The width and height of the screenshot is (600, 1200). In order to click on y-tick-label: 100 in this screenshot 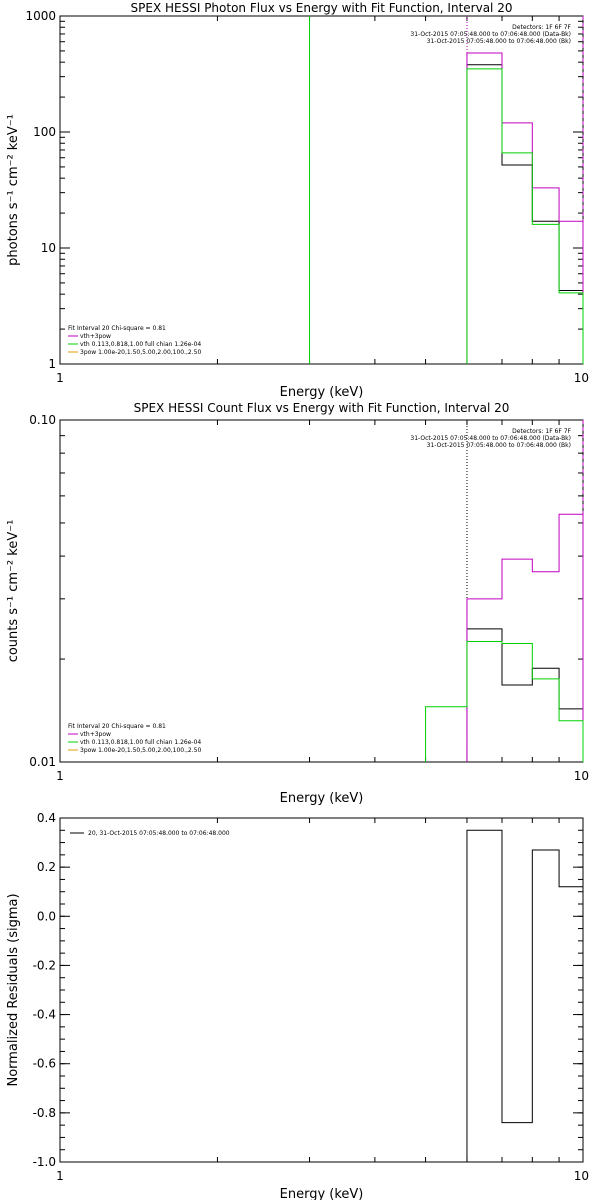, I will do `click(44, 132)`.